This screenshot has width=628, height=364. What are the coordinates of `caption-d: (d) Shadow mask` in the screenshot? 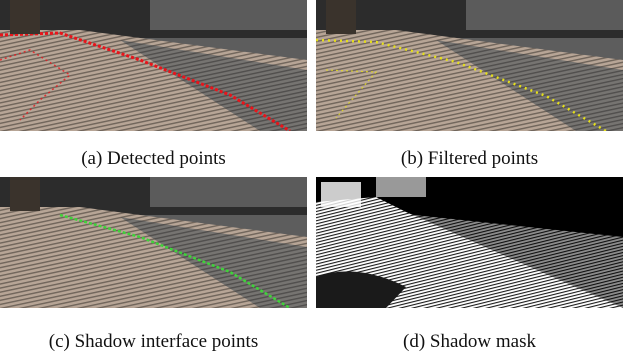 It's located at (469, 341).